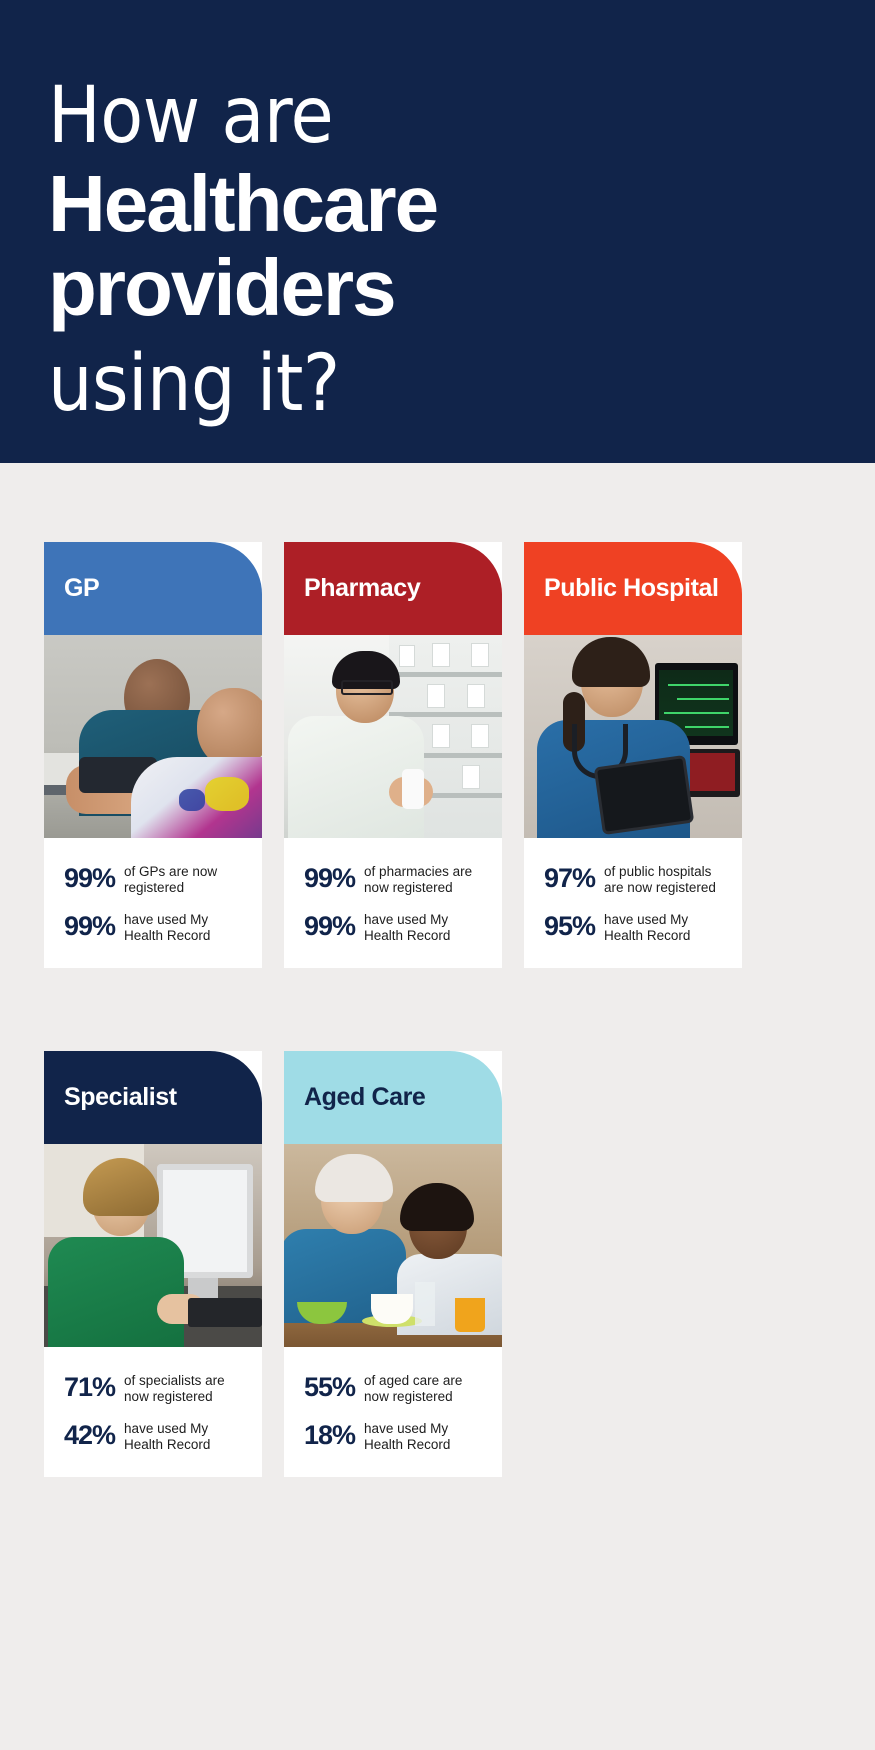 Image resolution: width=875 pixels, height=1750 pixels. Describe the element at coordinates (194, 384) in the screenshot. I see `hero-line-4: using it?` at that location.